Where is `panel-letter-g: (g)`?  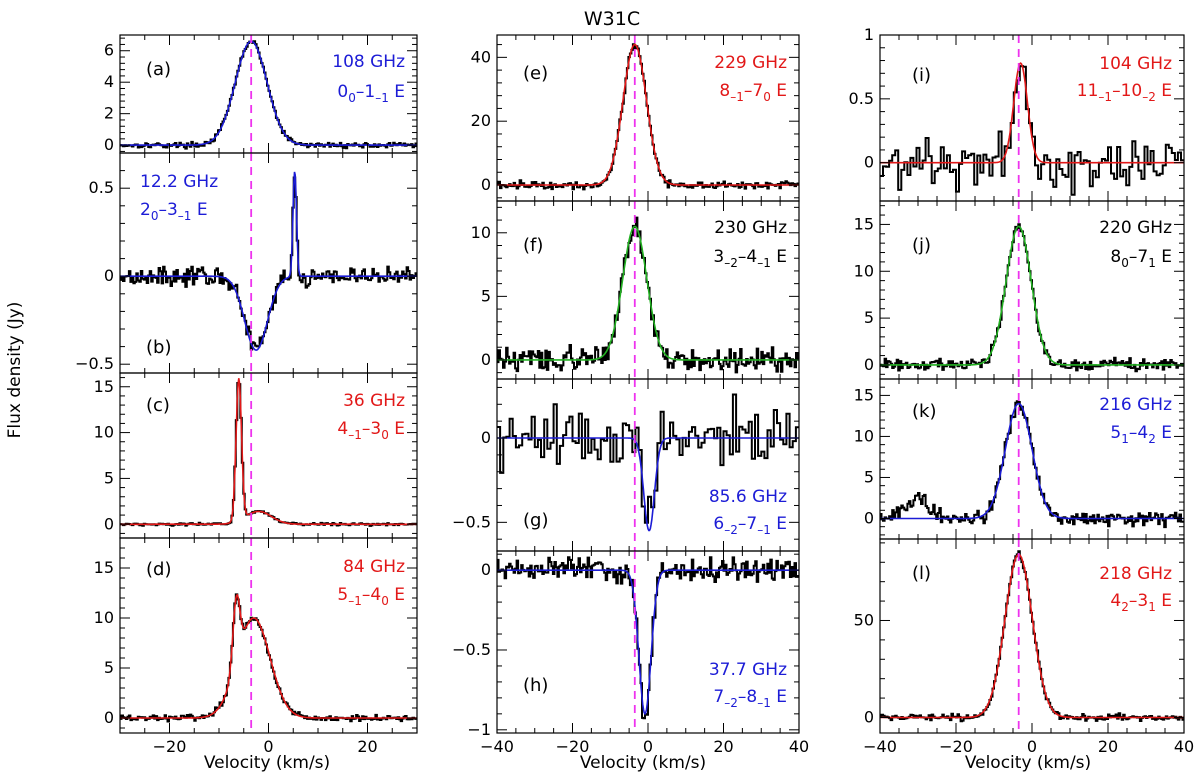 panel-letter-g: (g) is located at coordinates (535, 520).